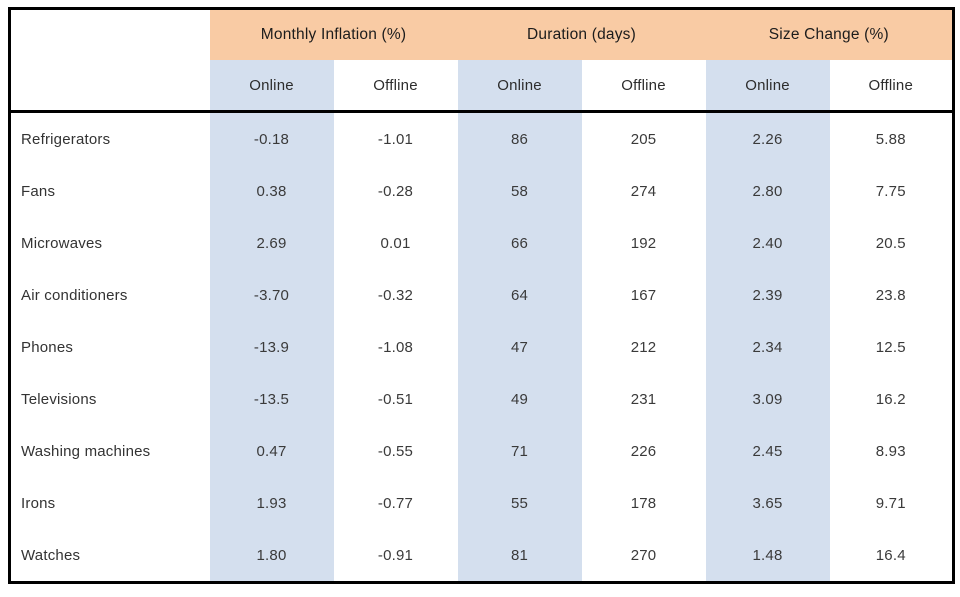 The height and width of the screenshot is (597, 960). What do you see at coordinates (271, 243) in the screenshot?
I see `data-cell: 2.69` at bounding box center [271, 243].